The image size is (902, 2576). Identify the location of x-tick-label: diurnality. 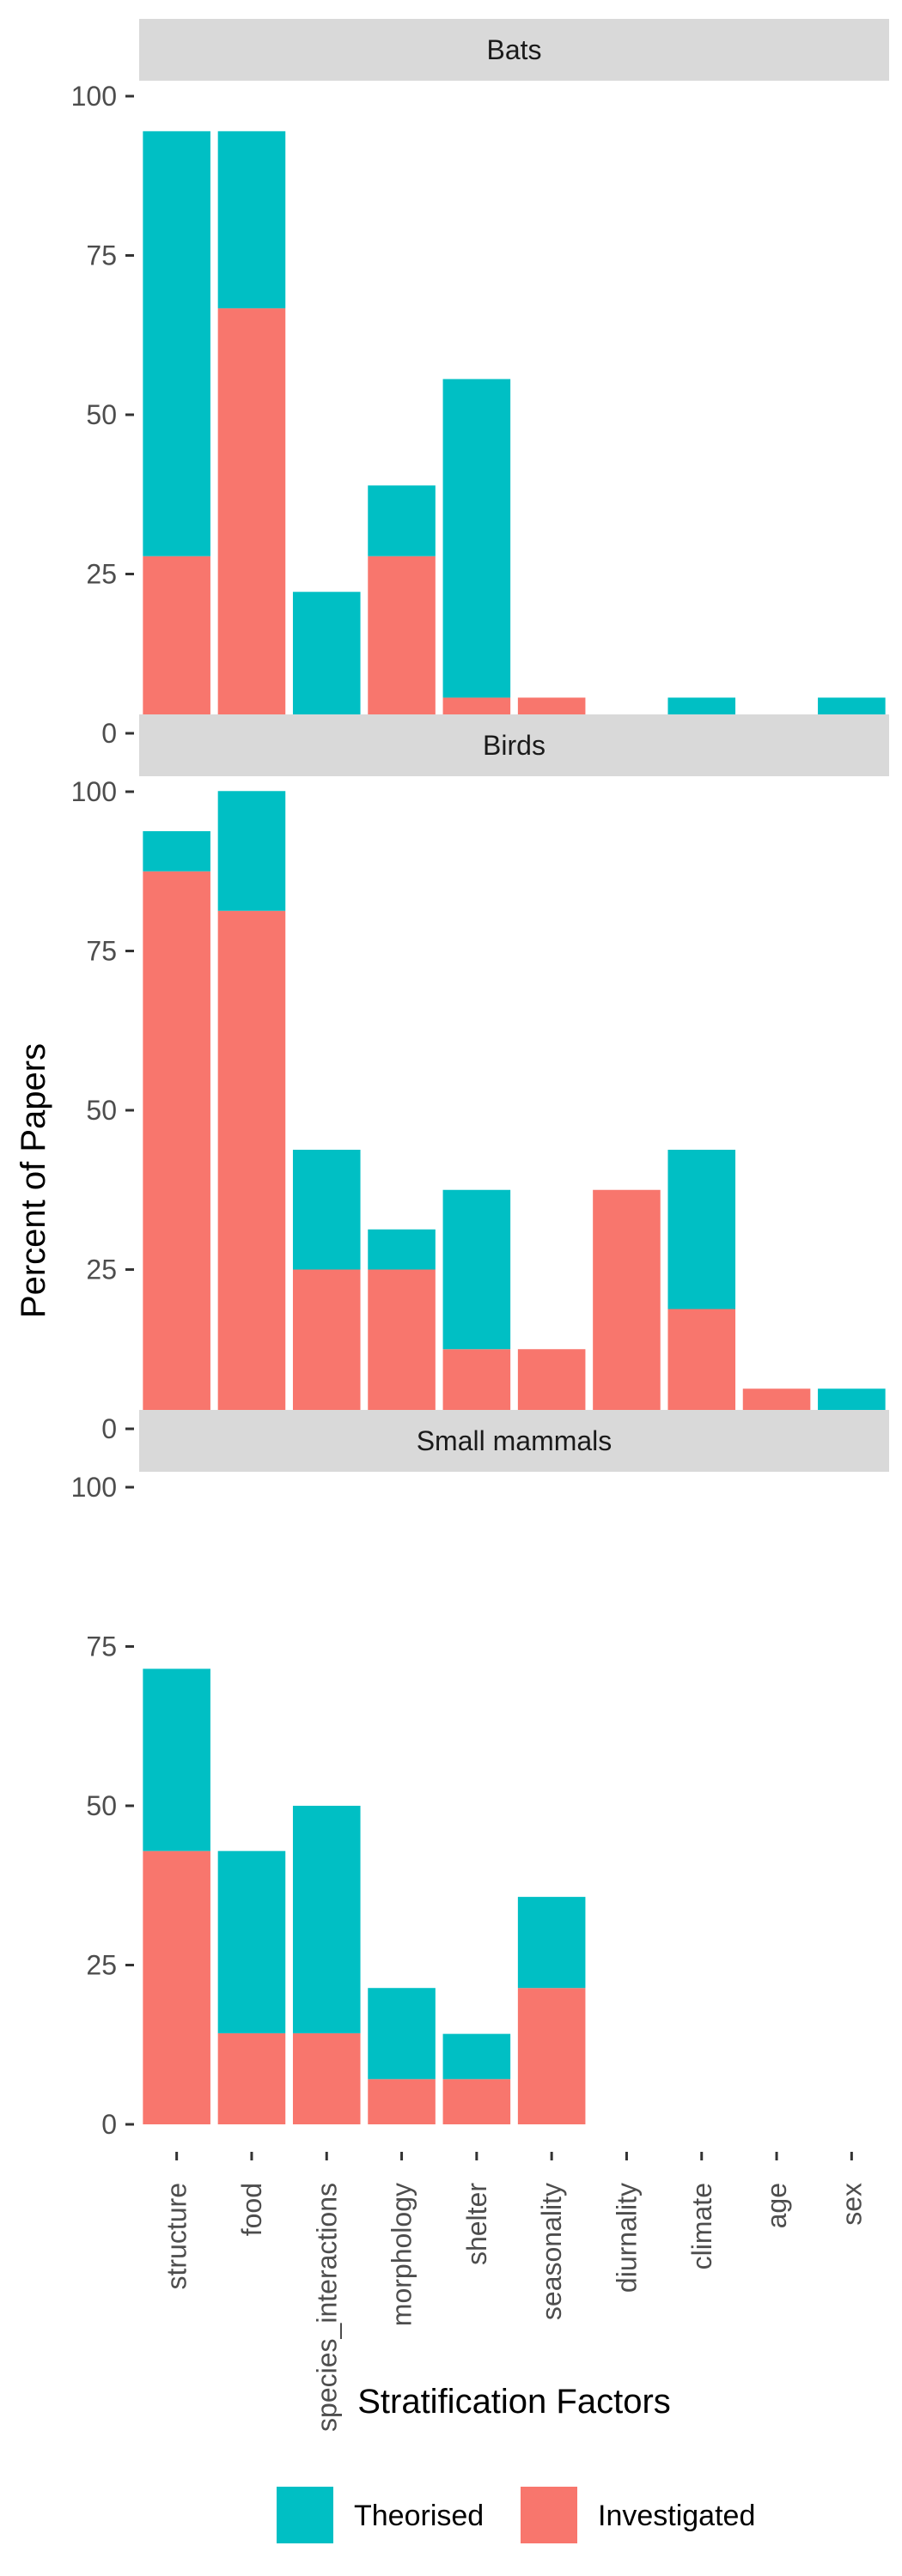
(626, 2238).